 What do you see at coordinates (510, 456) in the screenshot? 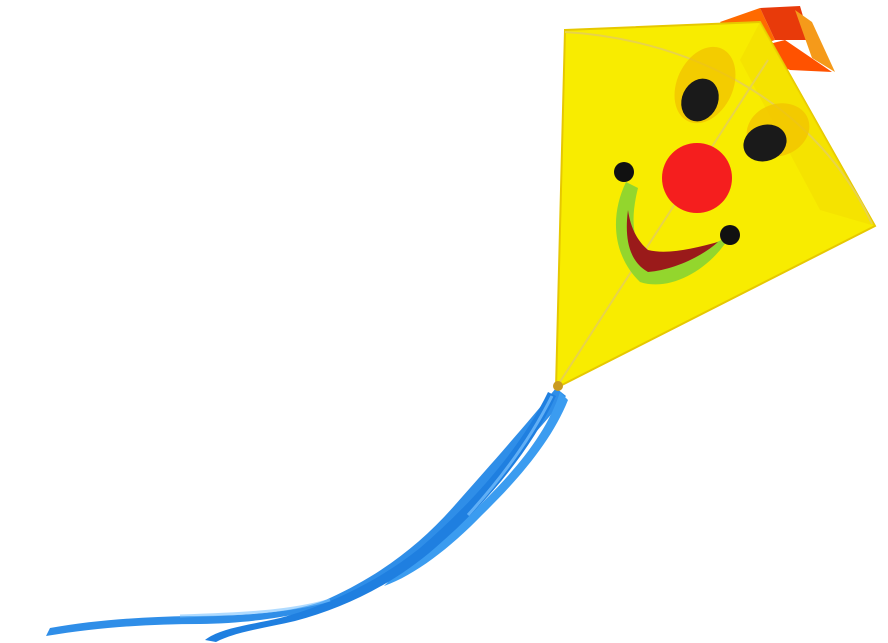
I see `tail-highlight` at bounding box center [510, 456].